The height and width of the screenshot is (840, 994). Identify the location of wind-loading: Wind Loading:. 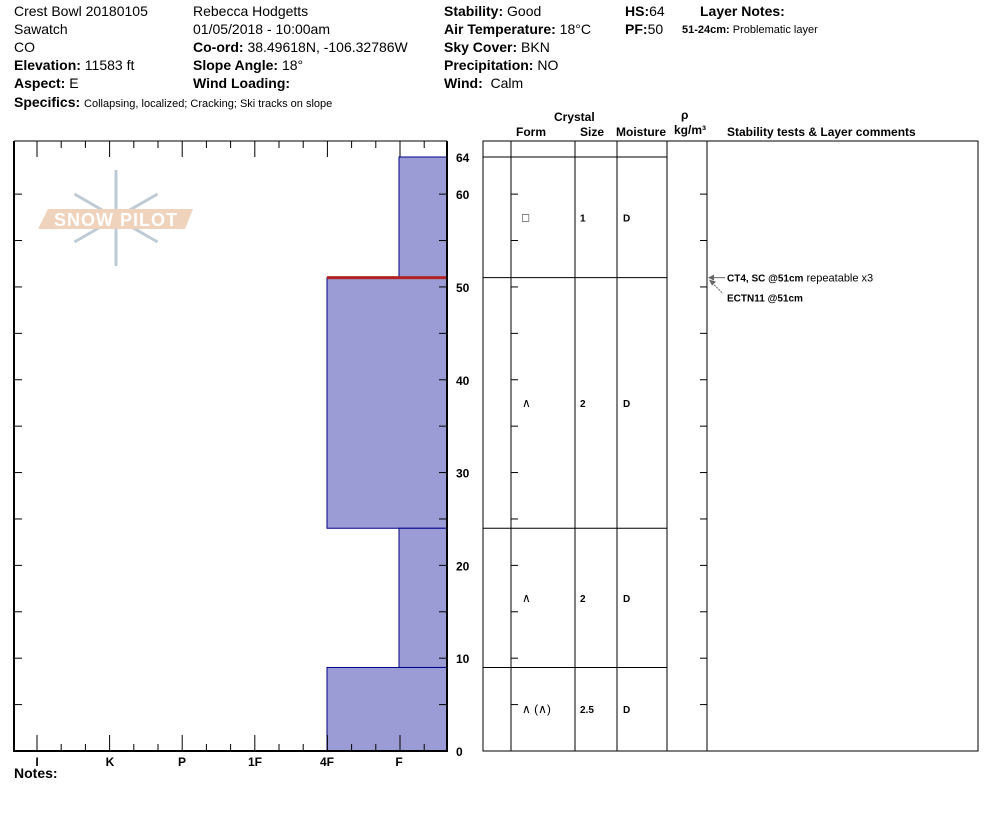
(242, 83).